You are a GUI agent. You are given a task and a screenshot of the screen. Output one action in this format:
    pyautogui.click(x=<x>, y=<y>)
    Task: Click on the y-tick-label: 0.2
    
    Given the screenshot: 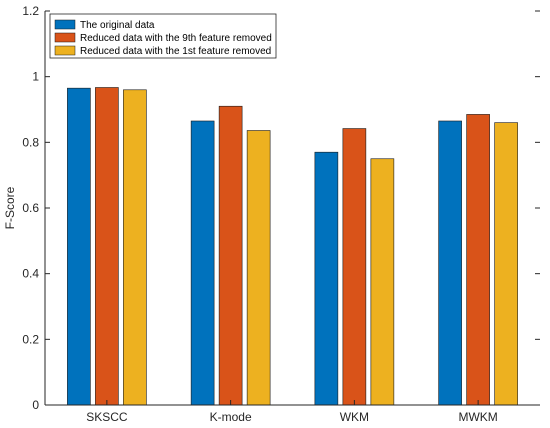 What is the action you would take?
    pyautogui.click(x=30, y=339)
    